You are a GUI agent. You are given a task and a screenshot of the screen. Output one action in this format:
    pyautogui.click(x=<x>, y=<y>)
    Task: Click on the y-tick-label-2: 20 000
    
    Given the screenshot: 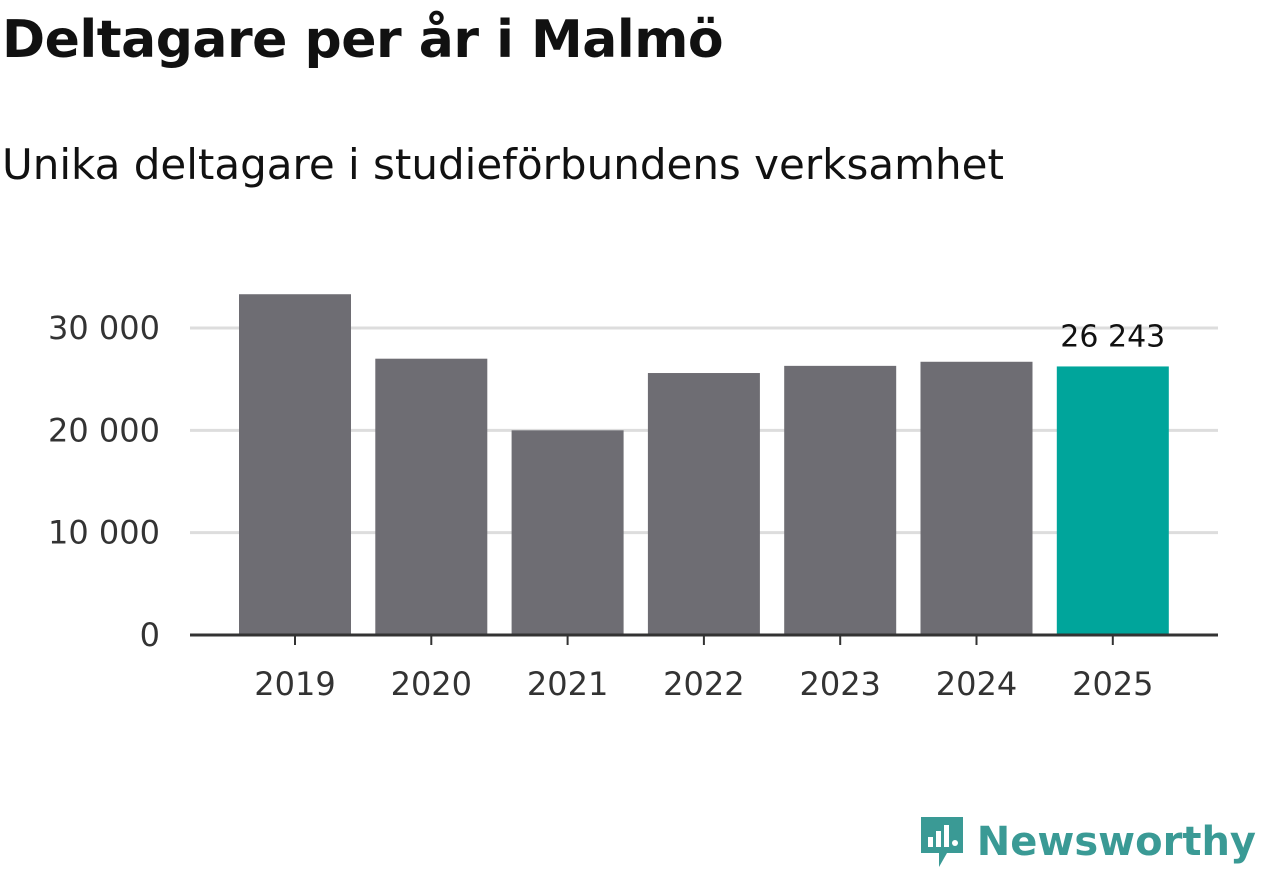 What is the action you would take?
    pyautogui.click(x=104, y=430)
    